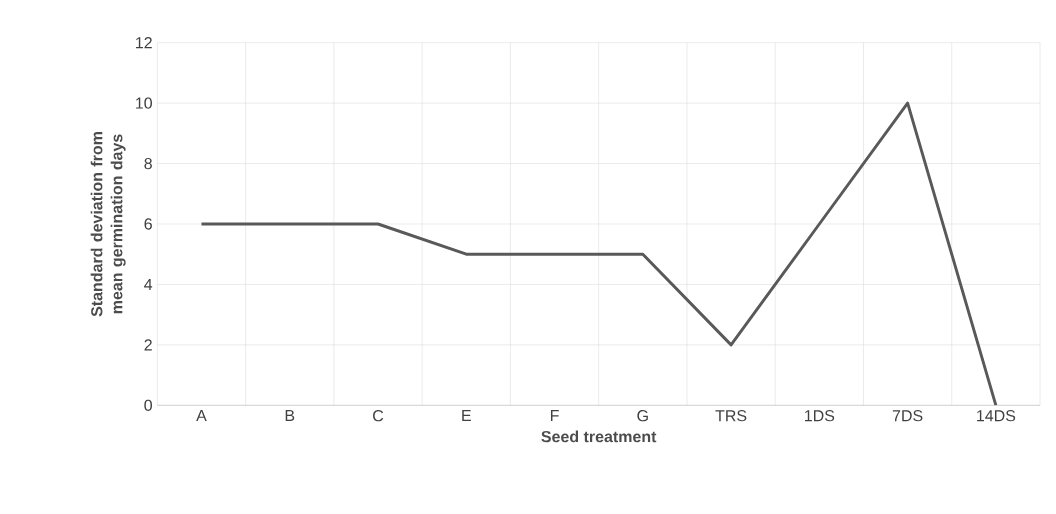  I want to click on y-tick-label: 0, so click(148, 405).